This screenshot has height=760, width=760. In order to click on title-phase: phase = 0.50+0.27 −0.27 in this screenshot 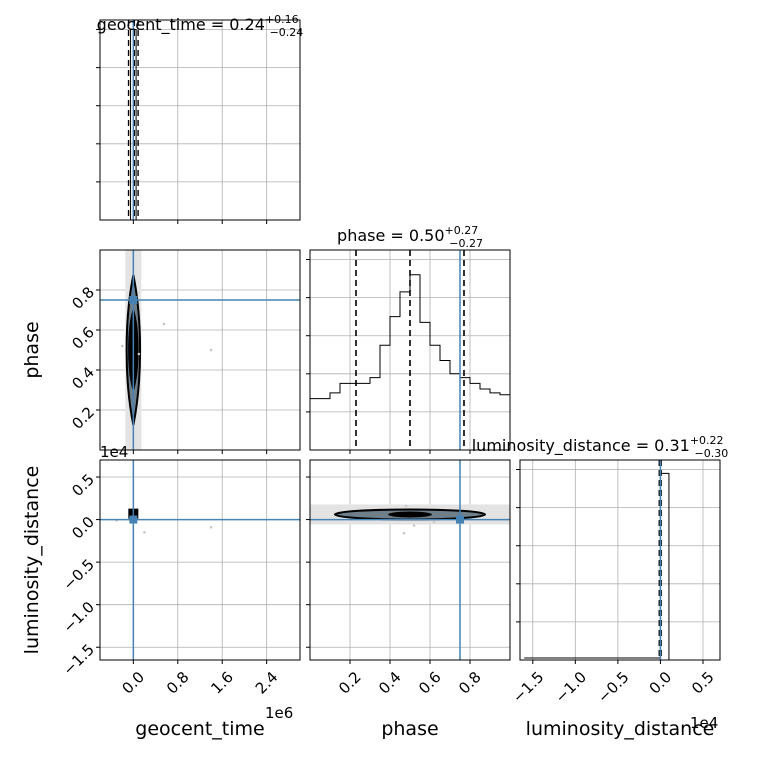, I will do `click(410, 237)`.